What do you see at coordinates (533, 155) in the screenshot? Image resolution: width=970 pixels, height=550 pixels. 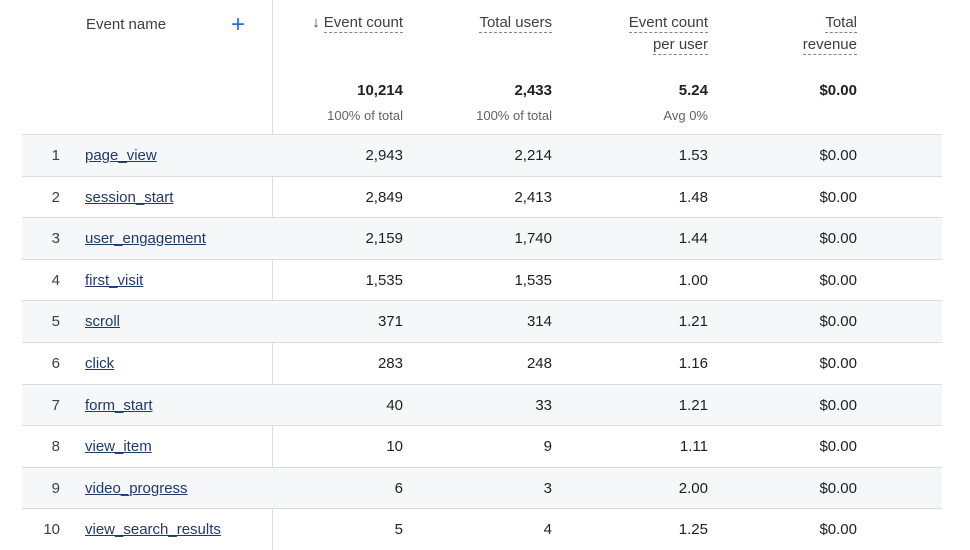 I see `total-users-cell: 2,214` at bounding box center [533, 155].